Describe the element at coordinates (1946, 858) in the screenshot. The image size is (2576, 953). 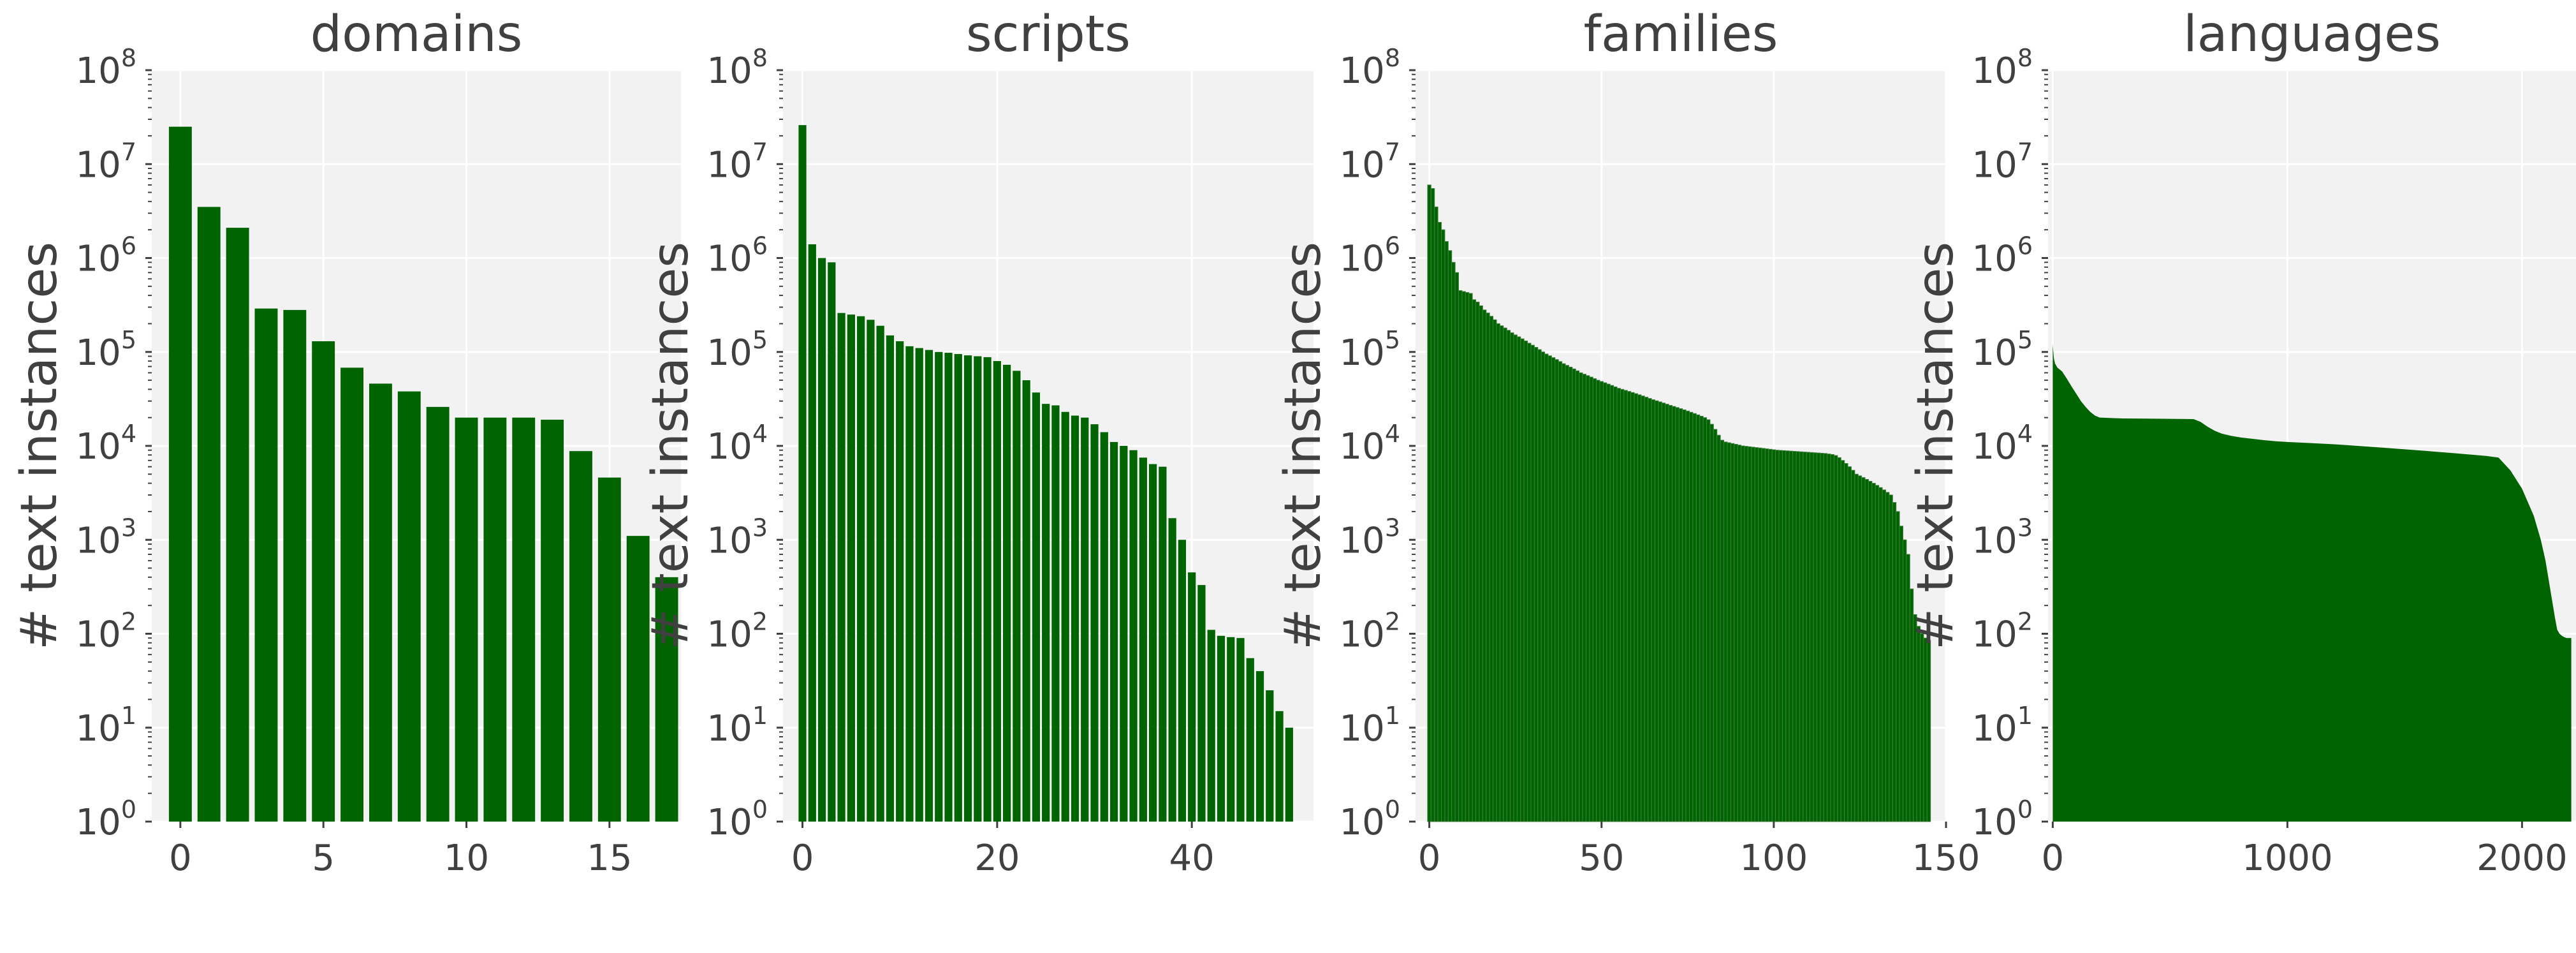
I see `x-tick-label: 150` at that location.